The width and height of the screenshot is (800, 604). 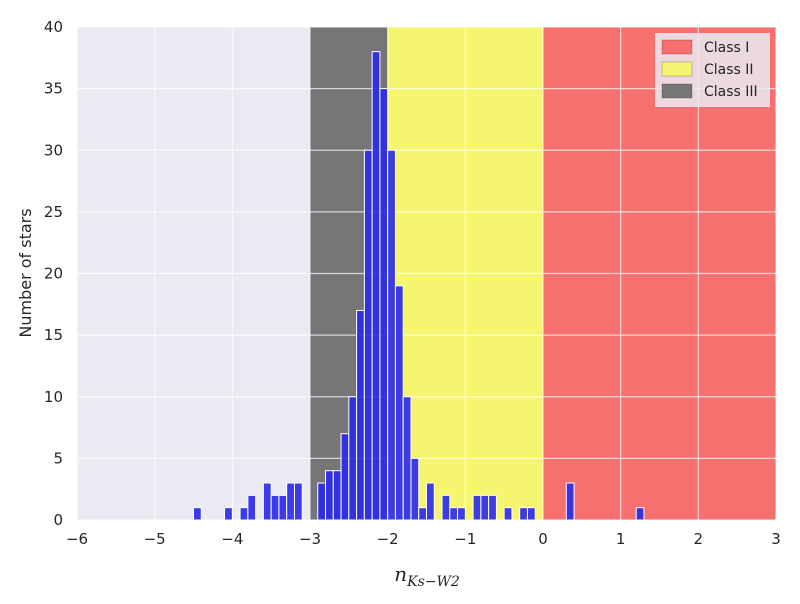 I want to click on y-tick-label: 30, so click(x=53, y=150).